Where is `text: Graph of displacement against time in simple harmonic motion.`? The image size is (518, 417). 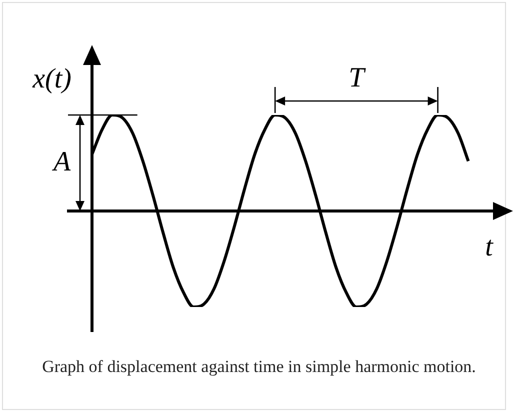
text: Graph of displacement against time in simple harmonic motion. is located at coordinates (259, 367).